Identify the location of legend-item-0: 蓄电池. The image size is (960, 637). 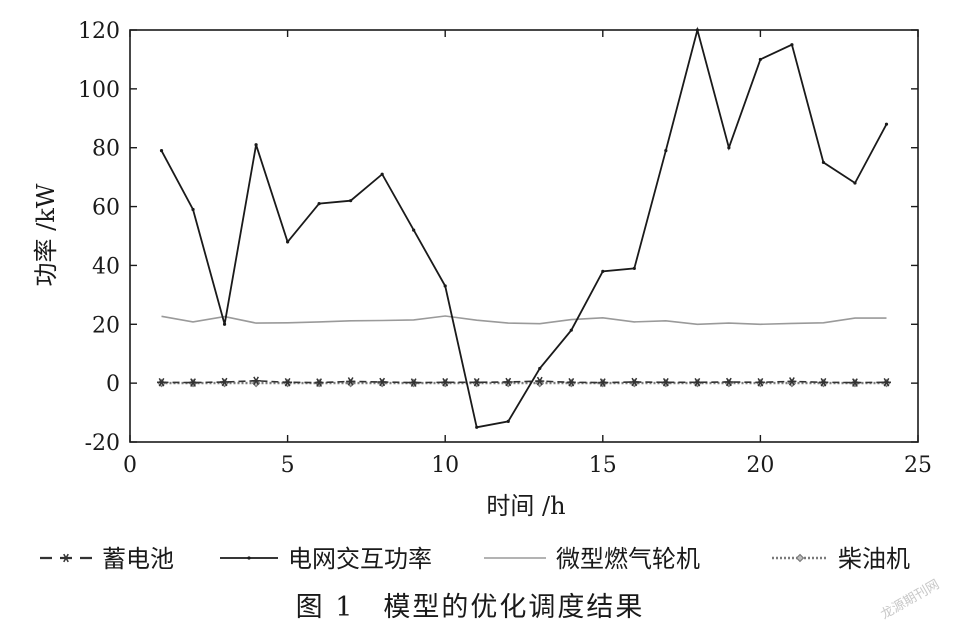
(107, 559).